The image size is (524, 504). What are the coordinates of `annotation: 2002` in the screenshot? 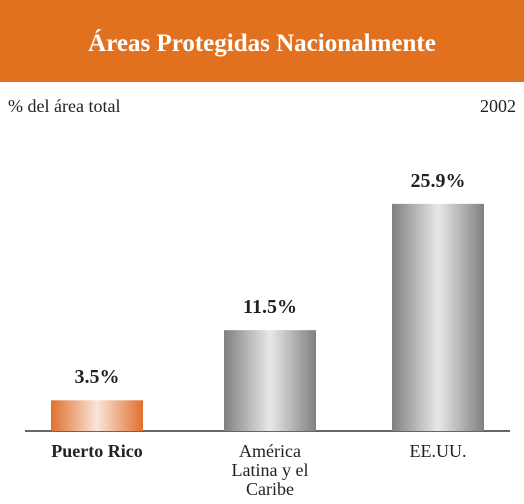 It's located at (498, 106).